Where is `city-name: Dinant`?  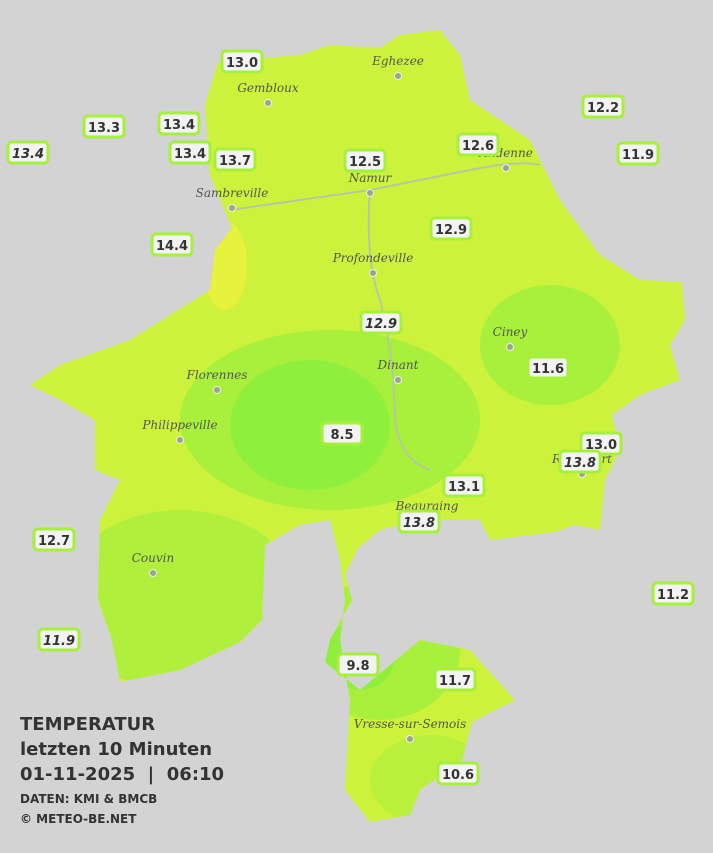 city-name: Dinant is located at coordinates (398, 365).